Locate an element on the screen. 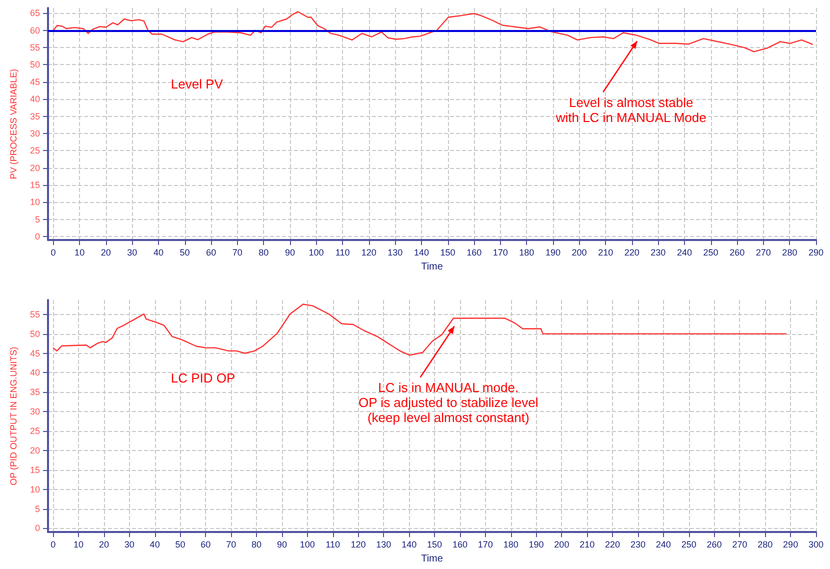 This screenshot has width=830, height=569. annotation: LC is in MANUAL mode. OP is adjusted to stabilize level (keep level almost constant) is located at coordinates (448, 403).